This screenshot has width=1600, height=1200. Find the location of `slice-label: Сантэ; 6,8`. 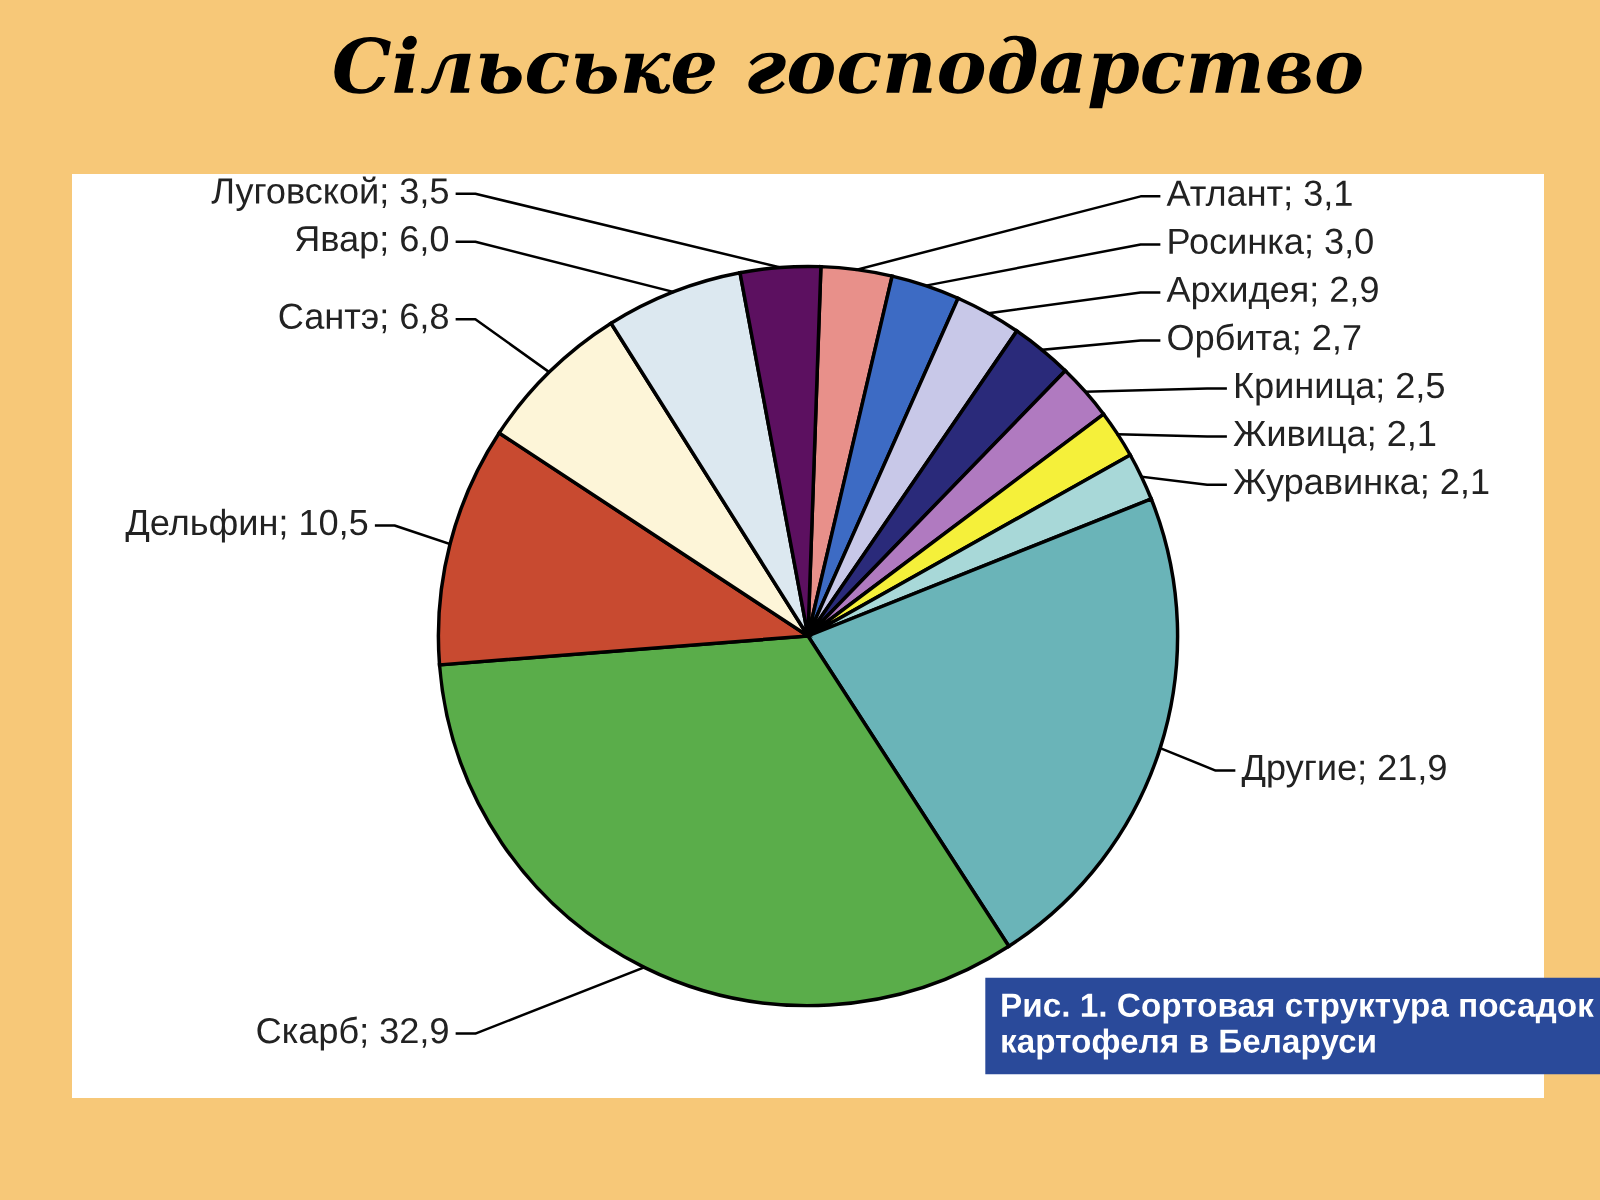

slice-label: Сантэ; 6,8 is located at coordinates (363, 318).